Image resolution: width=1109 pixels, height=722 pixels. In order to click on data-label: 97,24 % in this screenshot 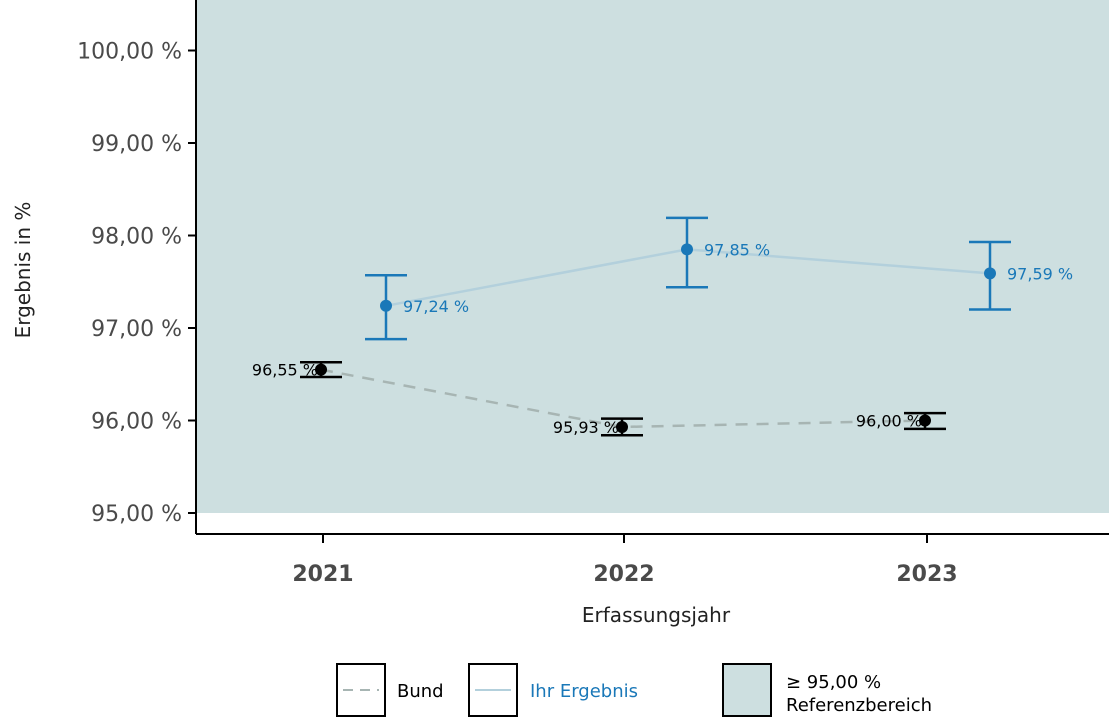, I will do `click(436, 306)`.